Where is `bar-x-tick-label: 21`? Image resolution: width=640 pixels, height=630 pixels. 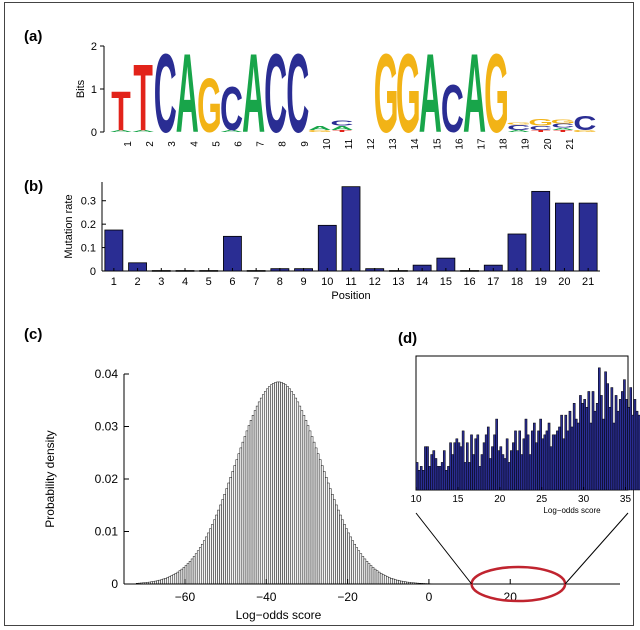 bar-x-tick-label: 21 is located at coordinates (588, 282).